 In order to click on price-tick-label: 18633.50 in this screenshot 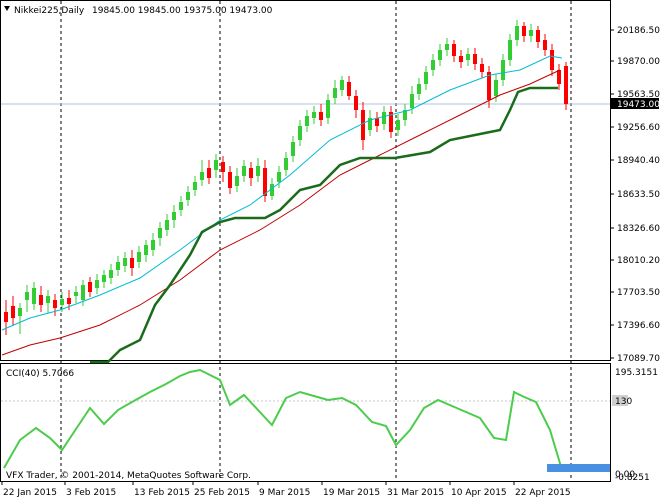, I will do `click(638, 195)`.